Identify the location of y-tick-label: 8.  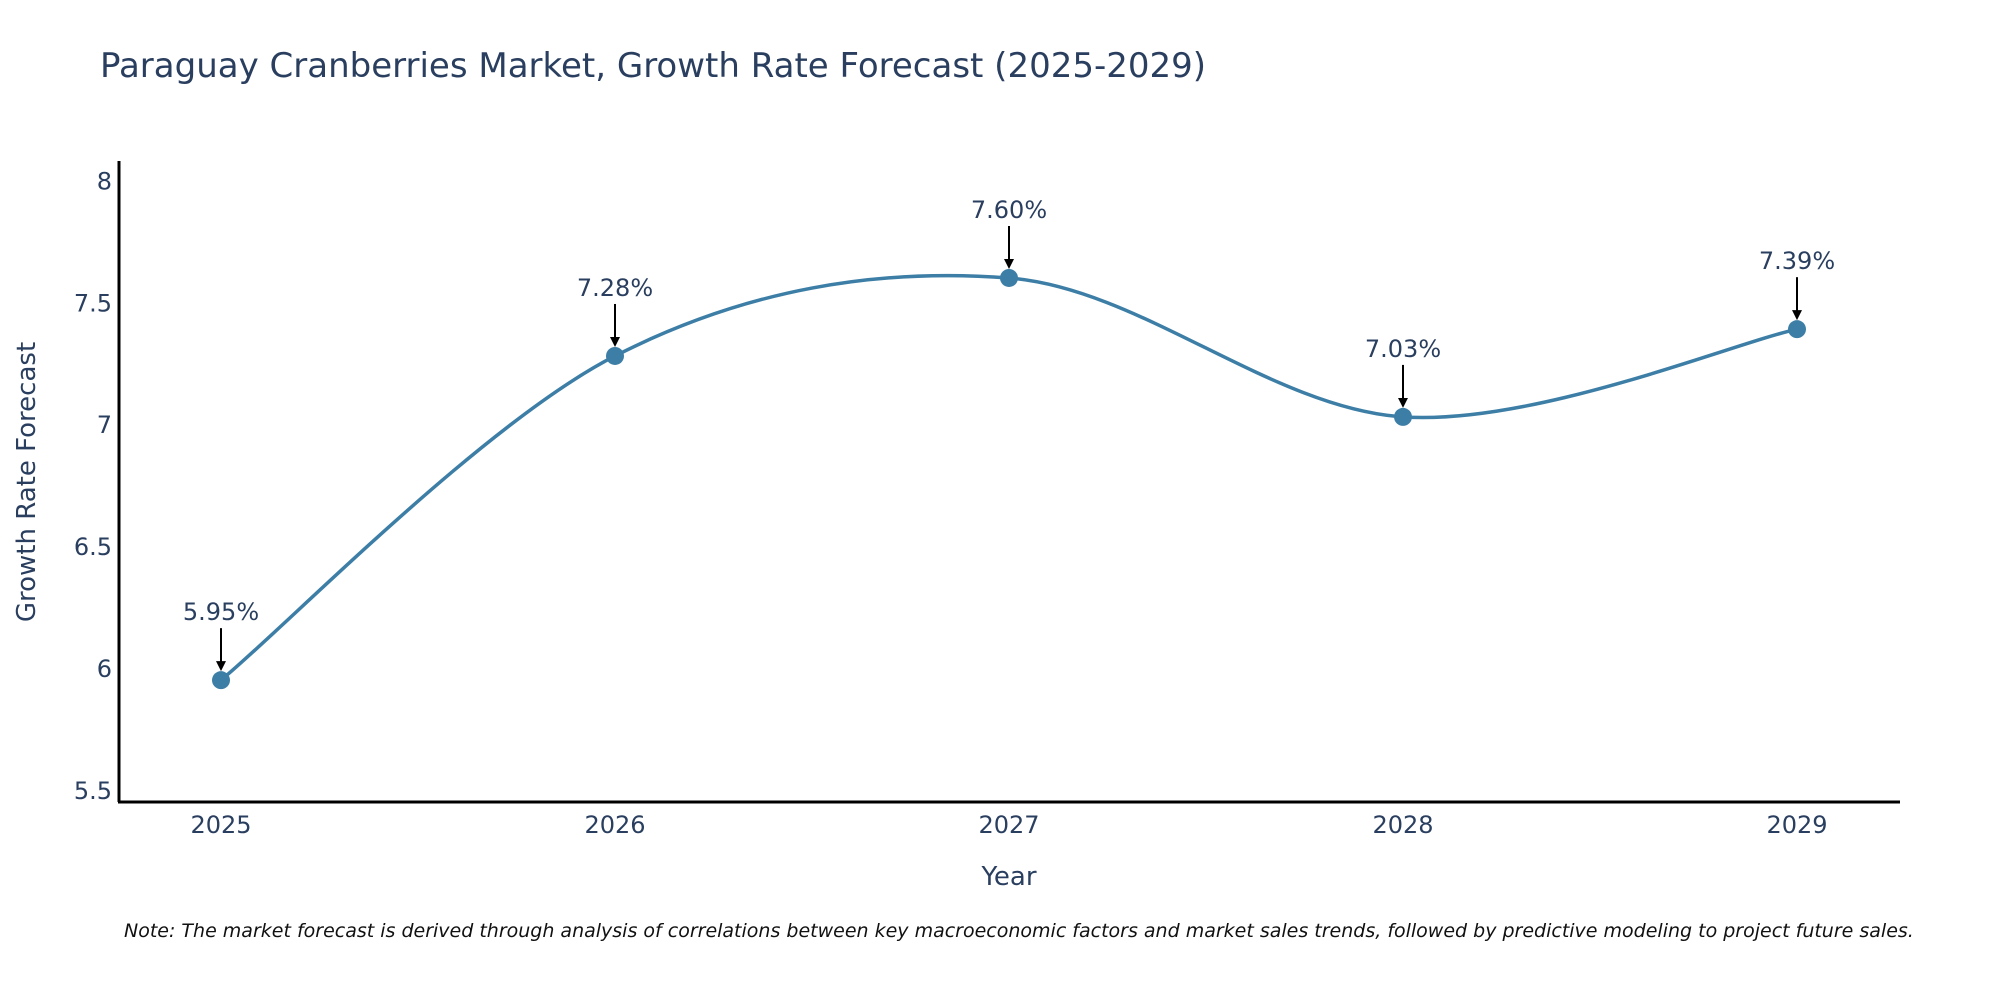
(104, 181).